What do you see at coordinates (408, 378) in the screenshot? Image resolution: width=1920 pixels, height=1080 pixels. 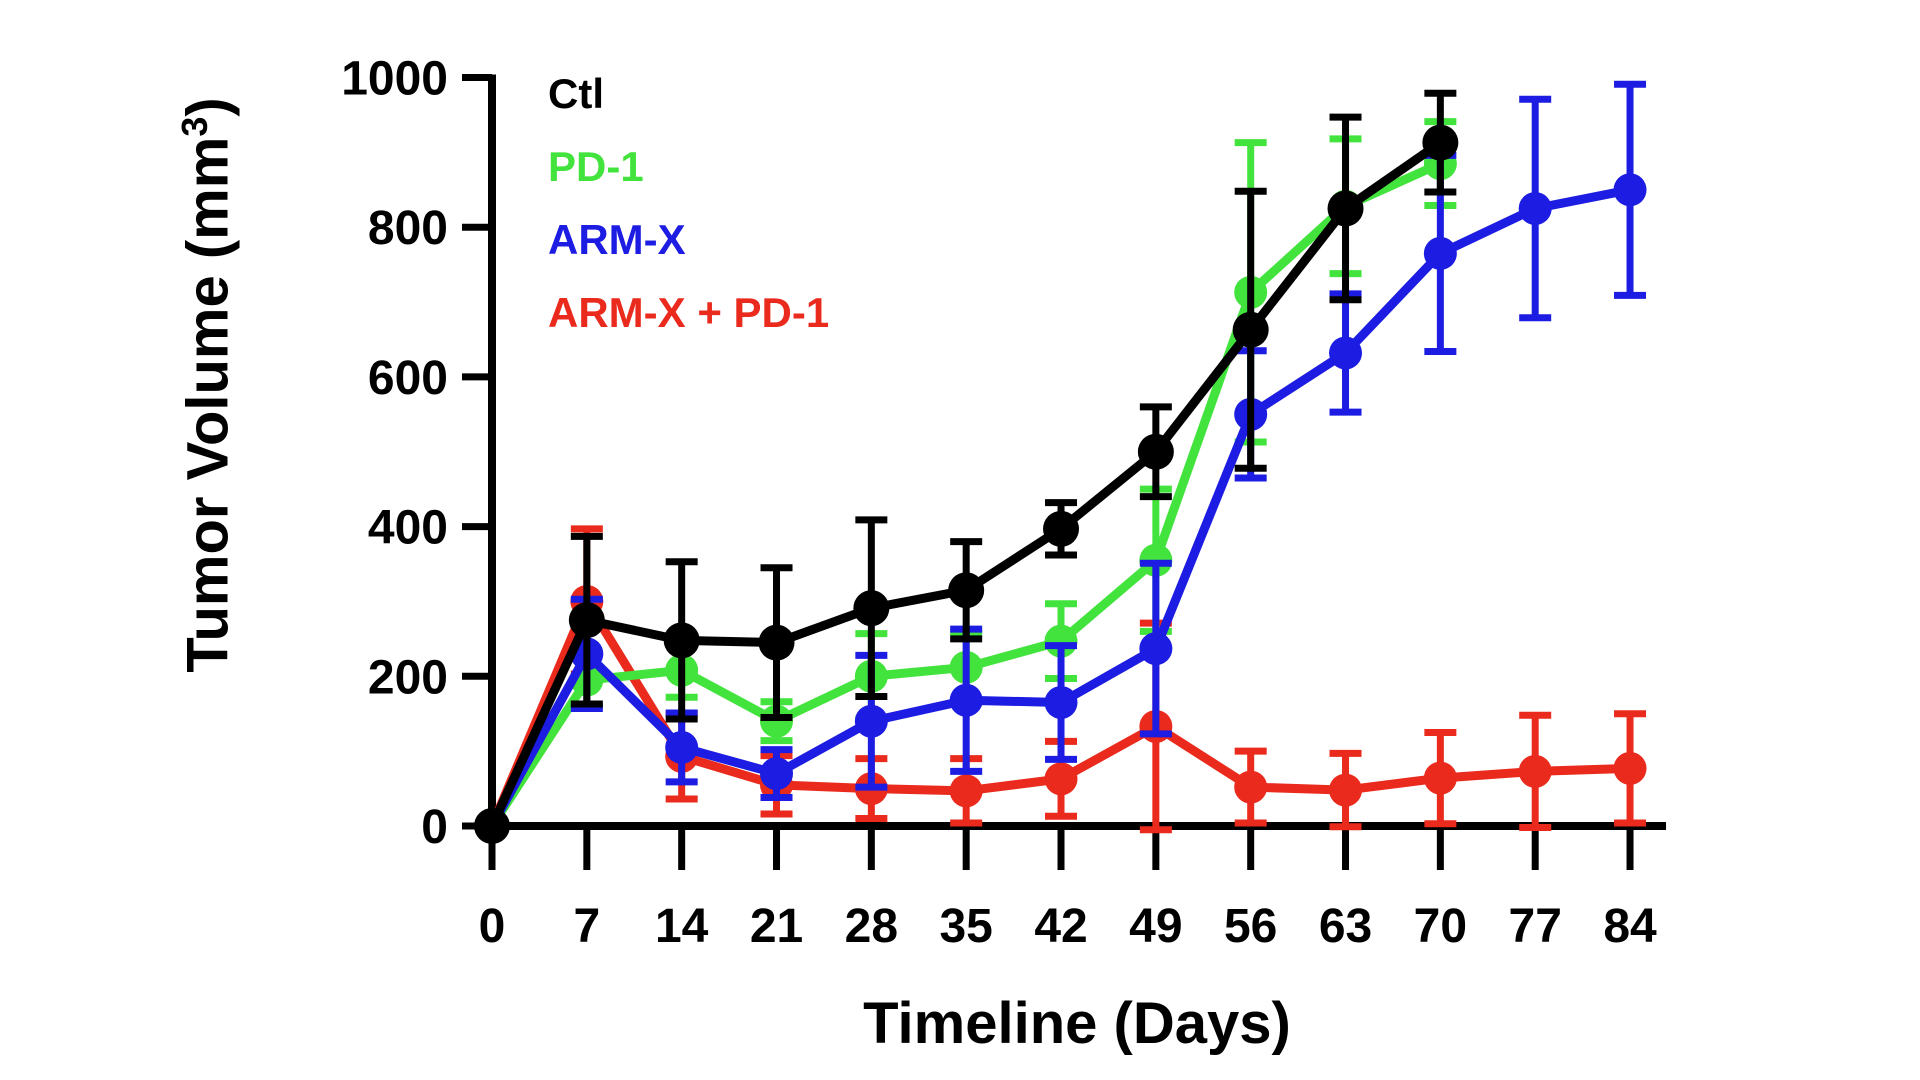 I see `y-tick-label: 600` at bounding box center [408, 378].